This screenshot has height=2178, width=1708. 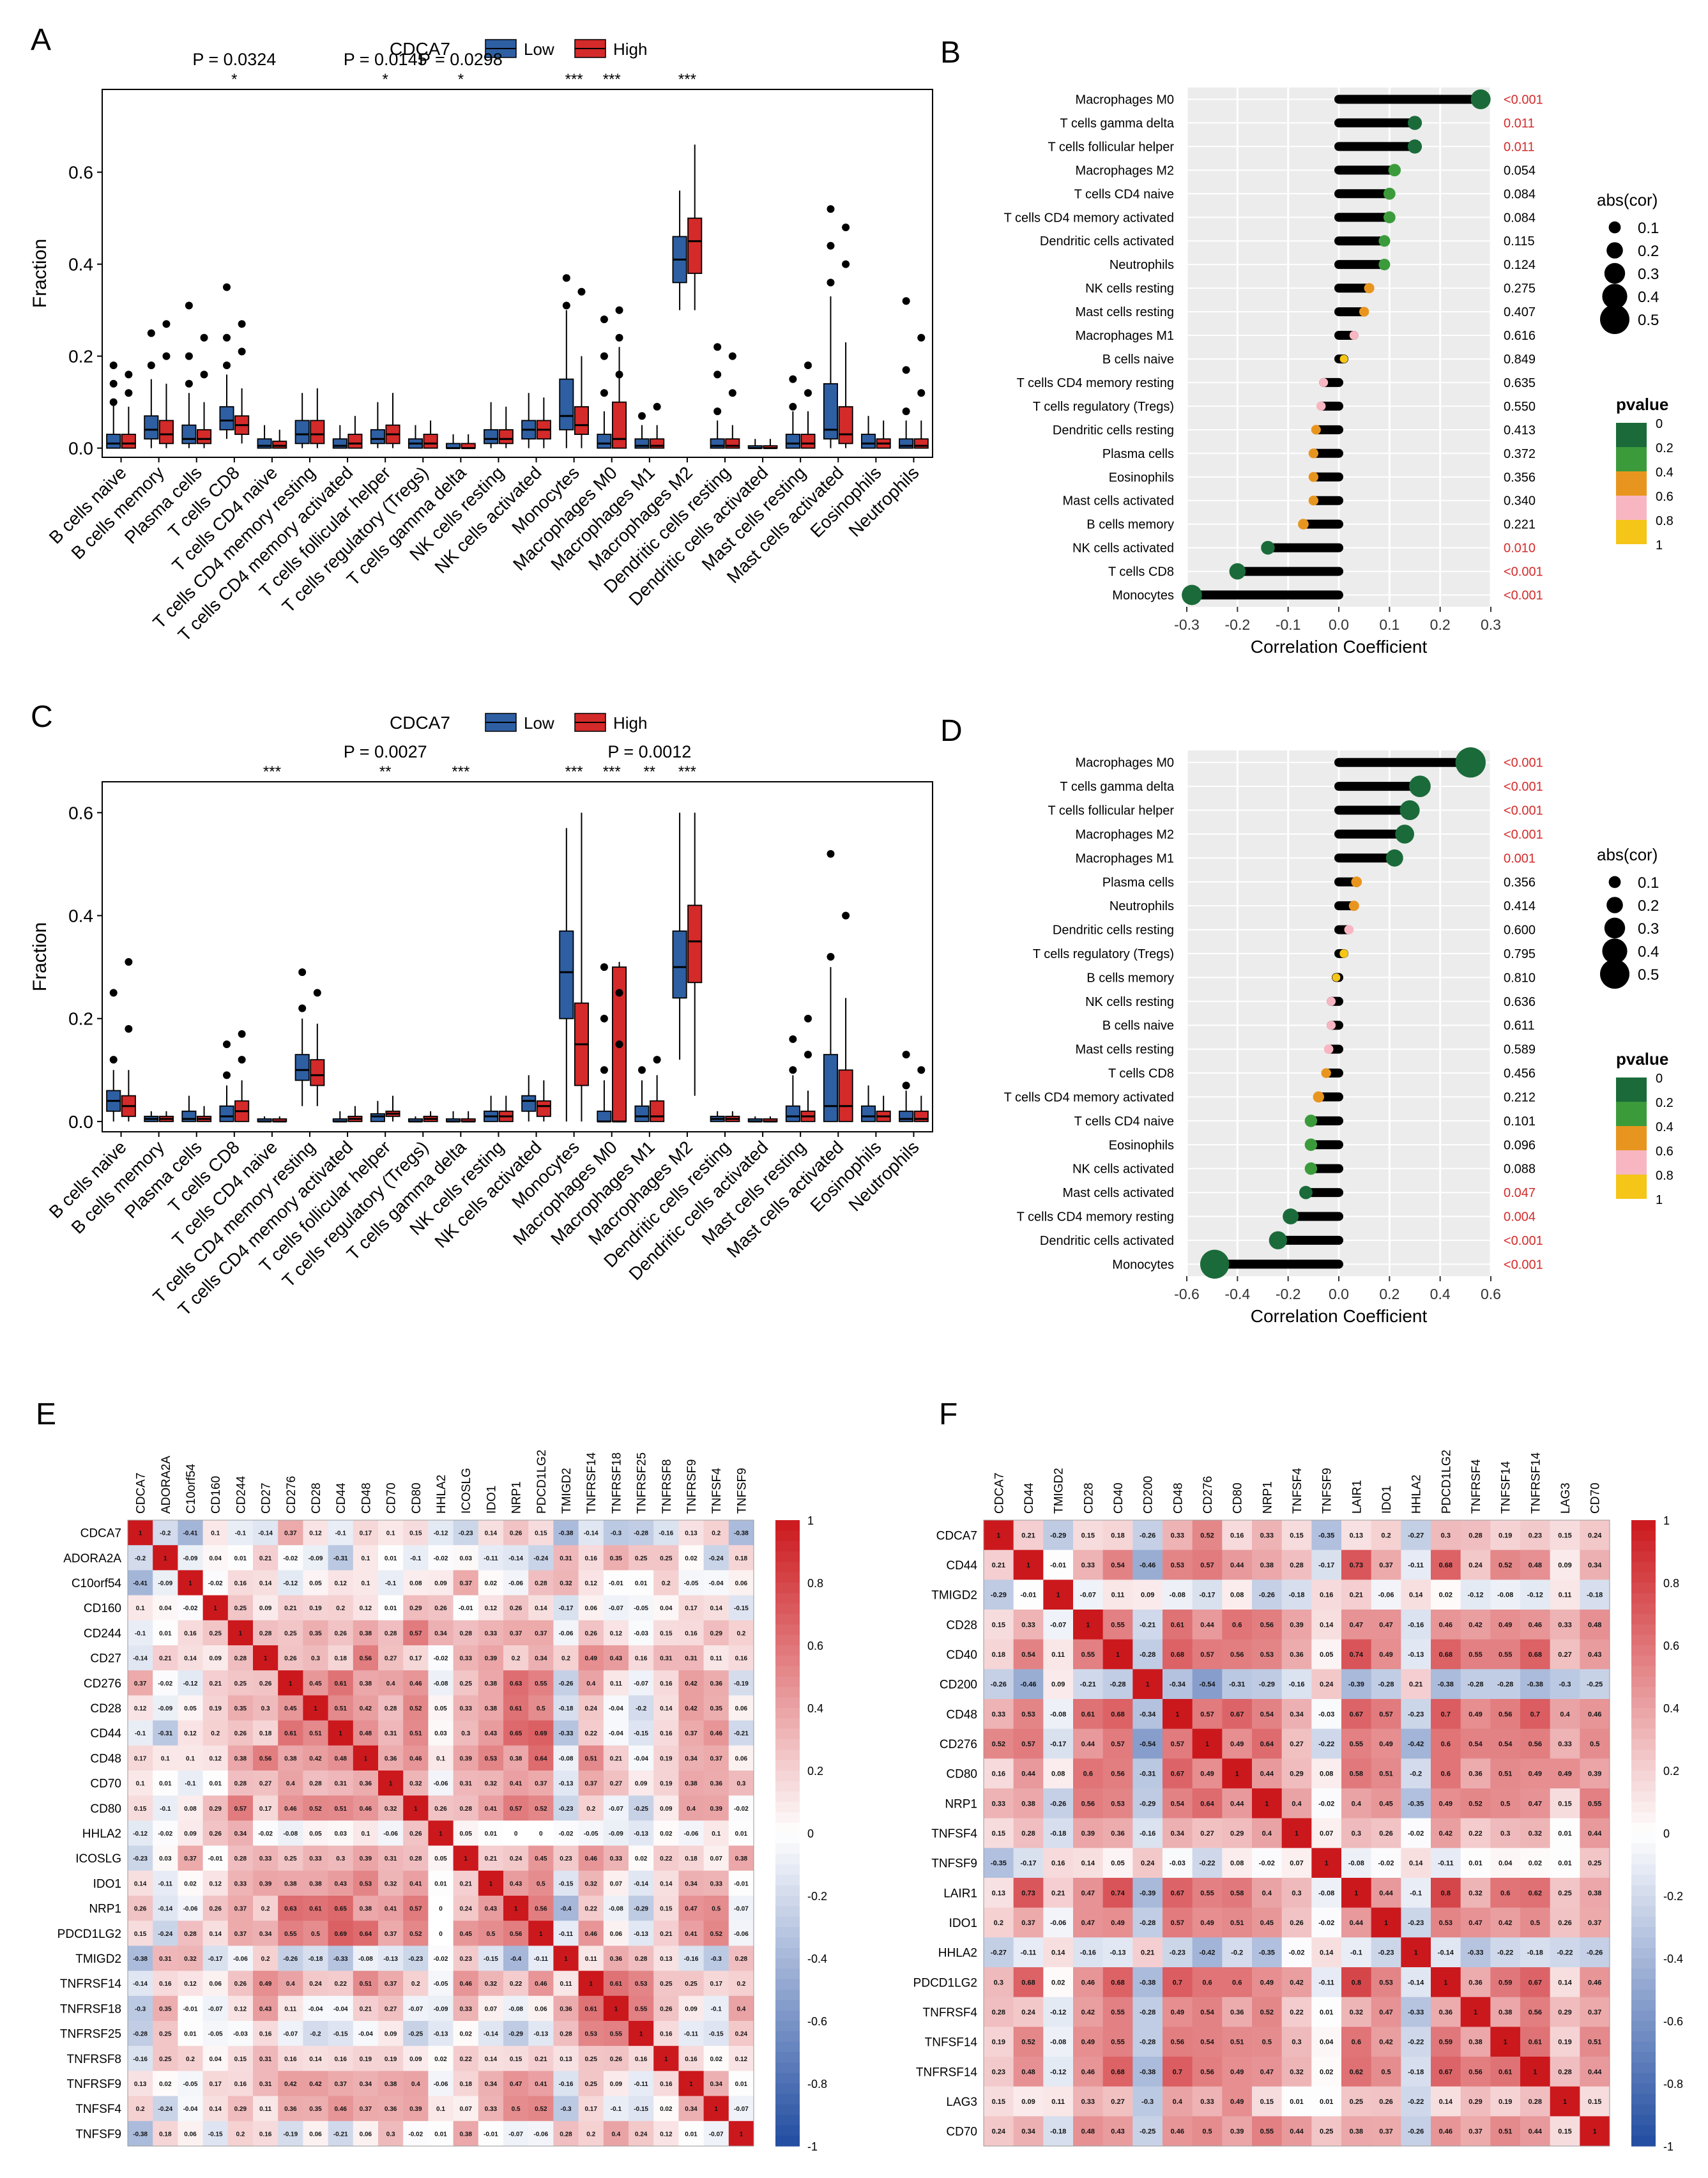 What do you see at coordinates (105, 1809) in the screenshot?
I see `row-label-cd80: CD80` at bounding box center [105, 1809].